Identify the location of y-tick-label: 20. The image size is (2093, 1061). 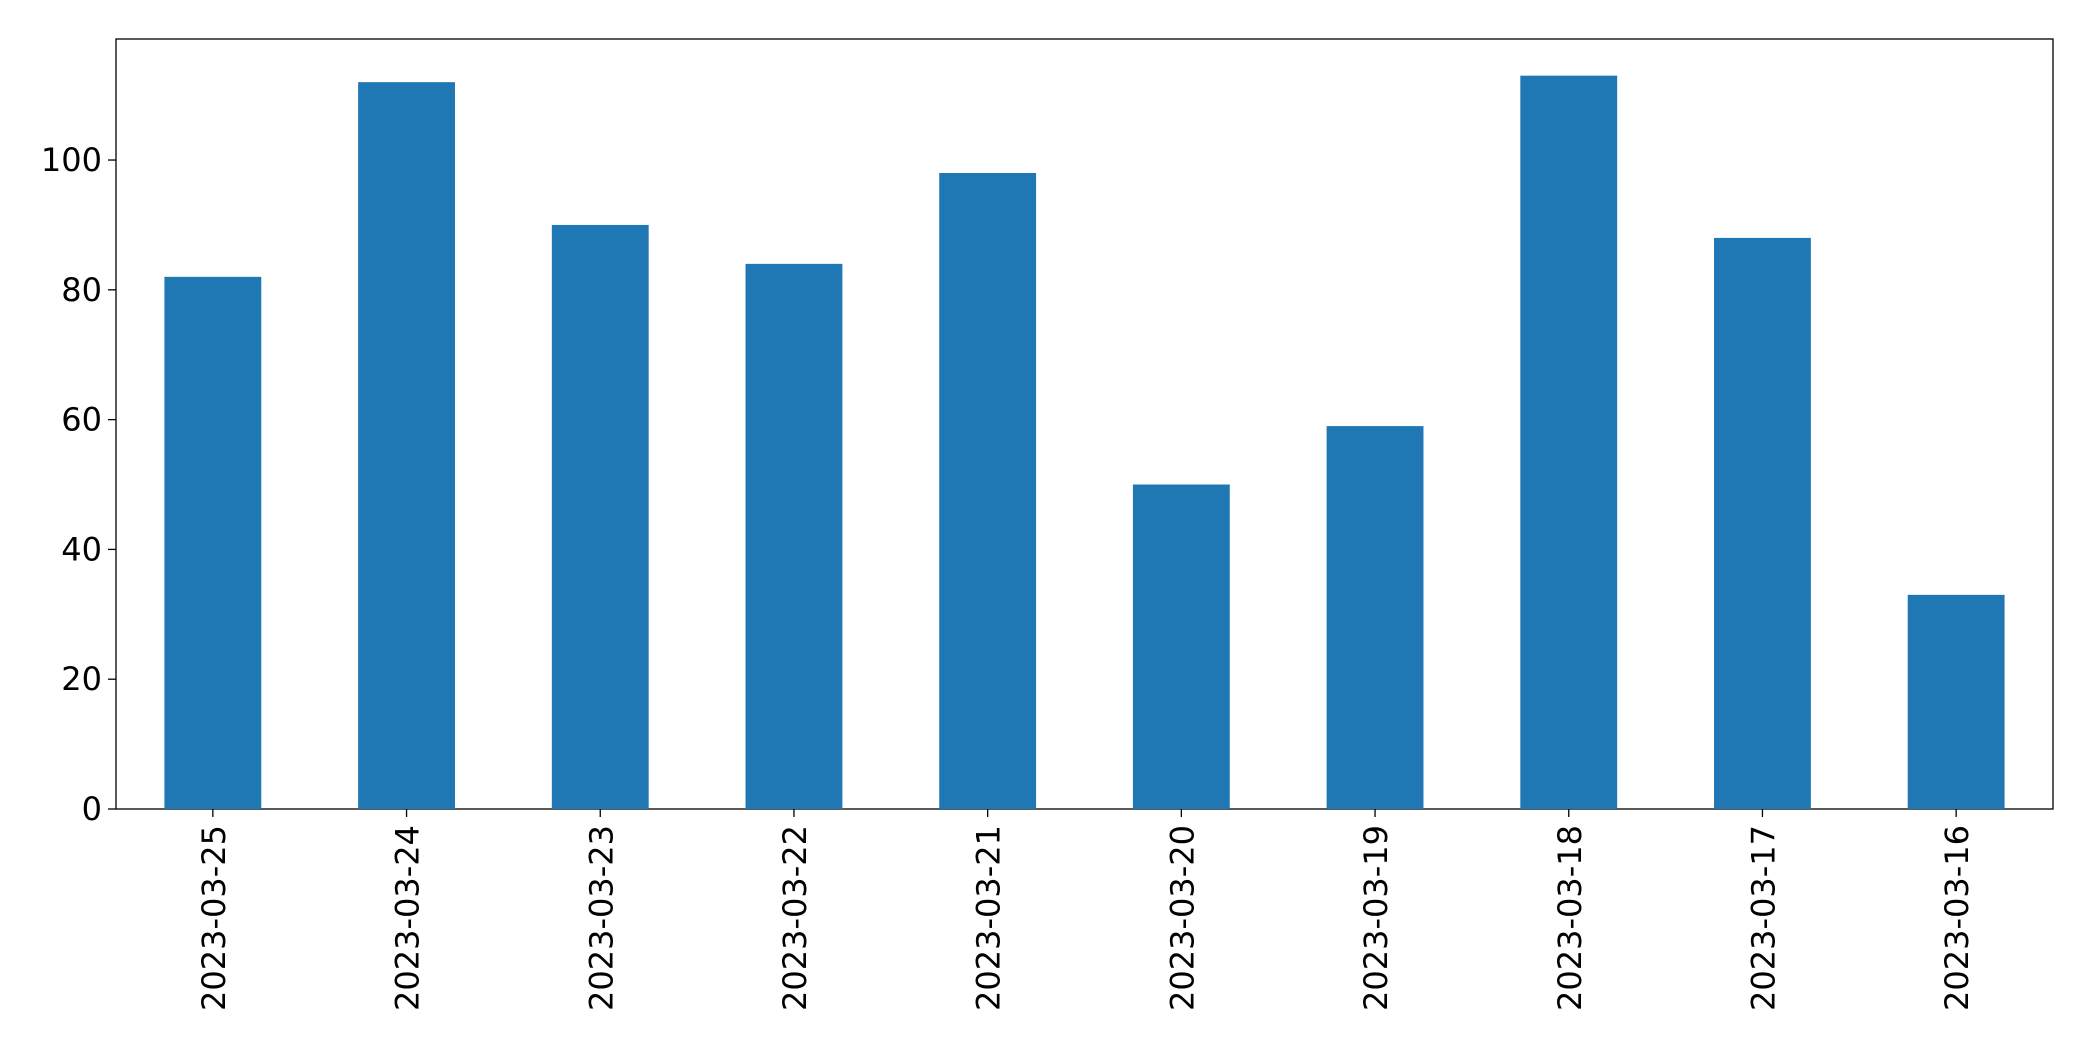
(81, 679).